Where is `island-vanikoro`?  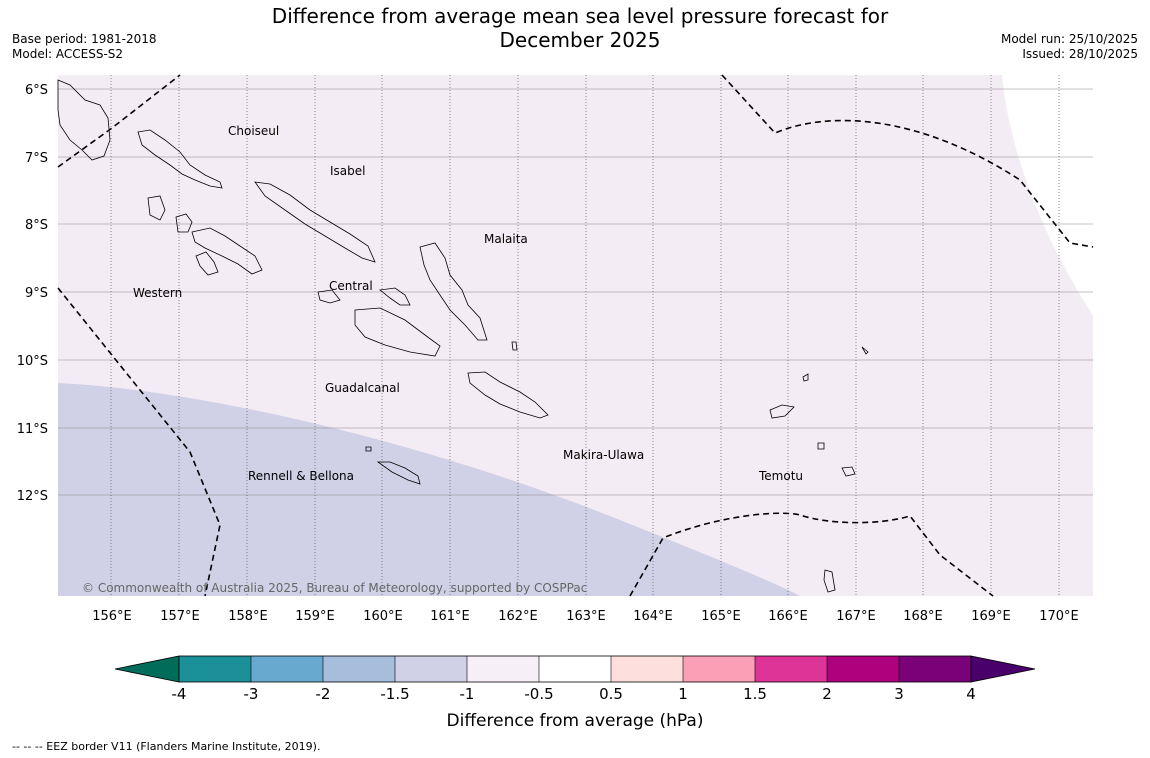
island-vanikoro is located at coordinates (848, 471).